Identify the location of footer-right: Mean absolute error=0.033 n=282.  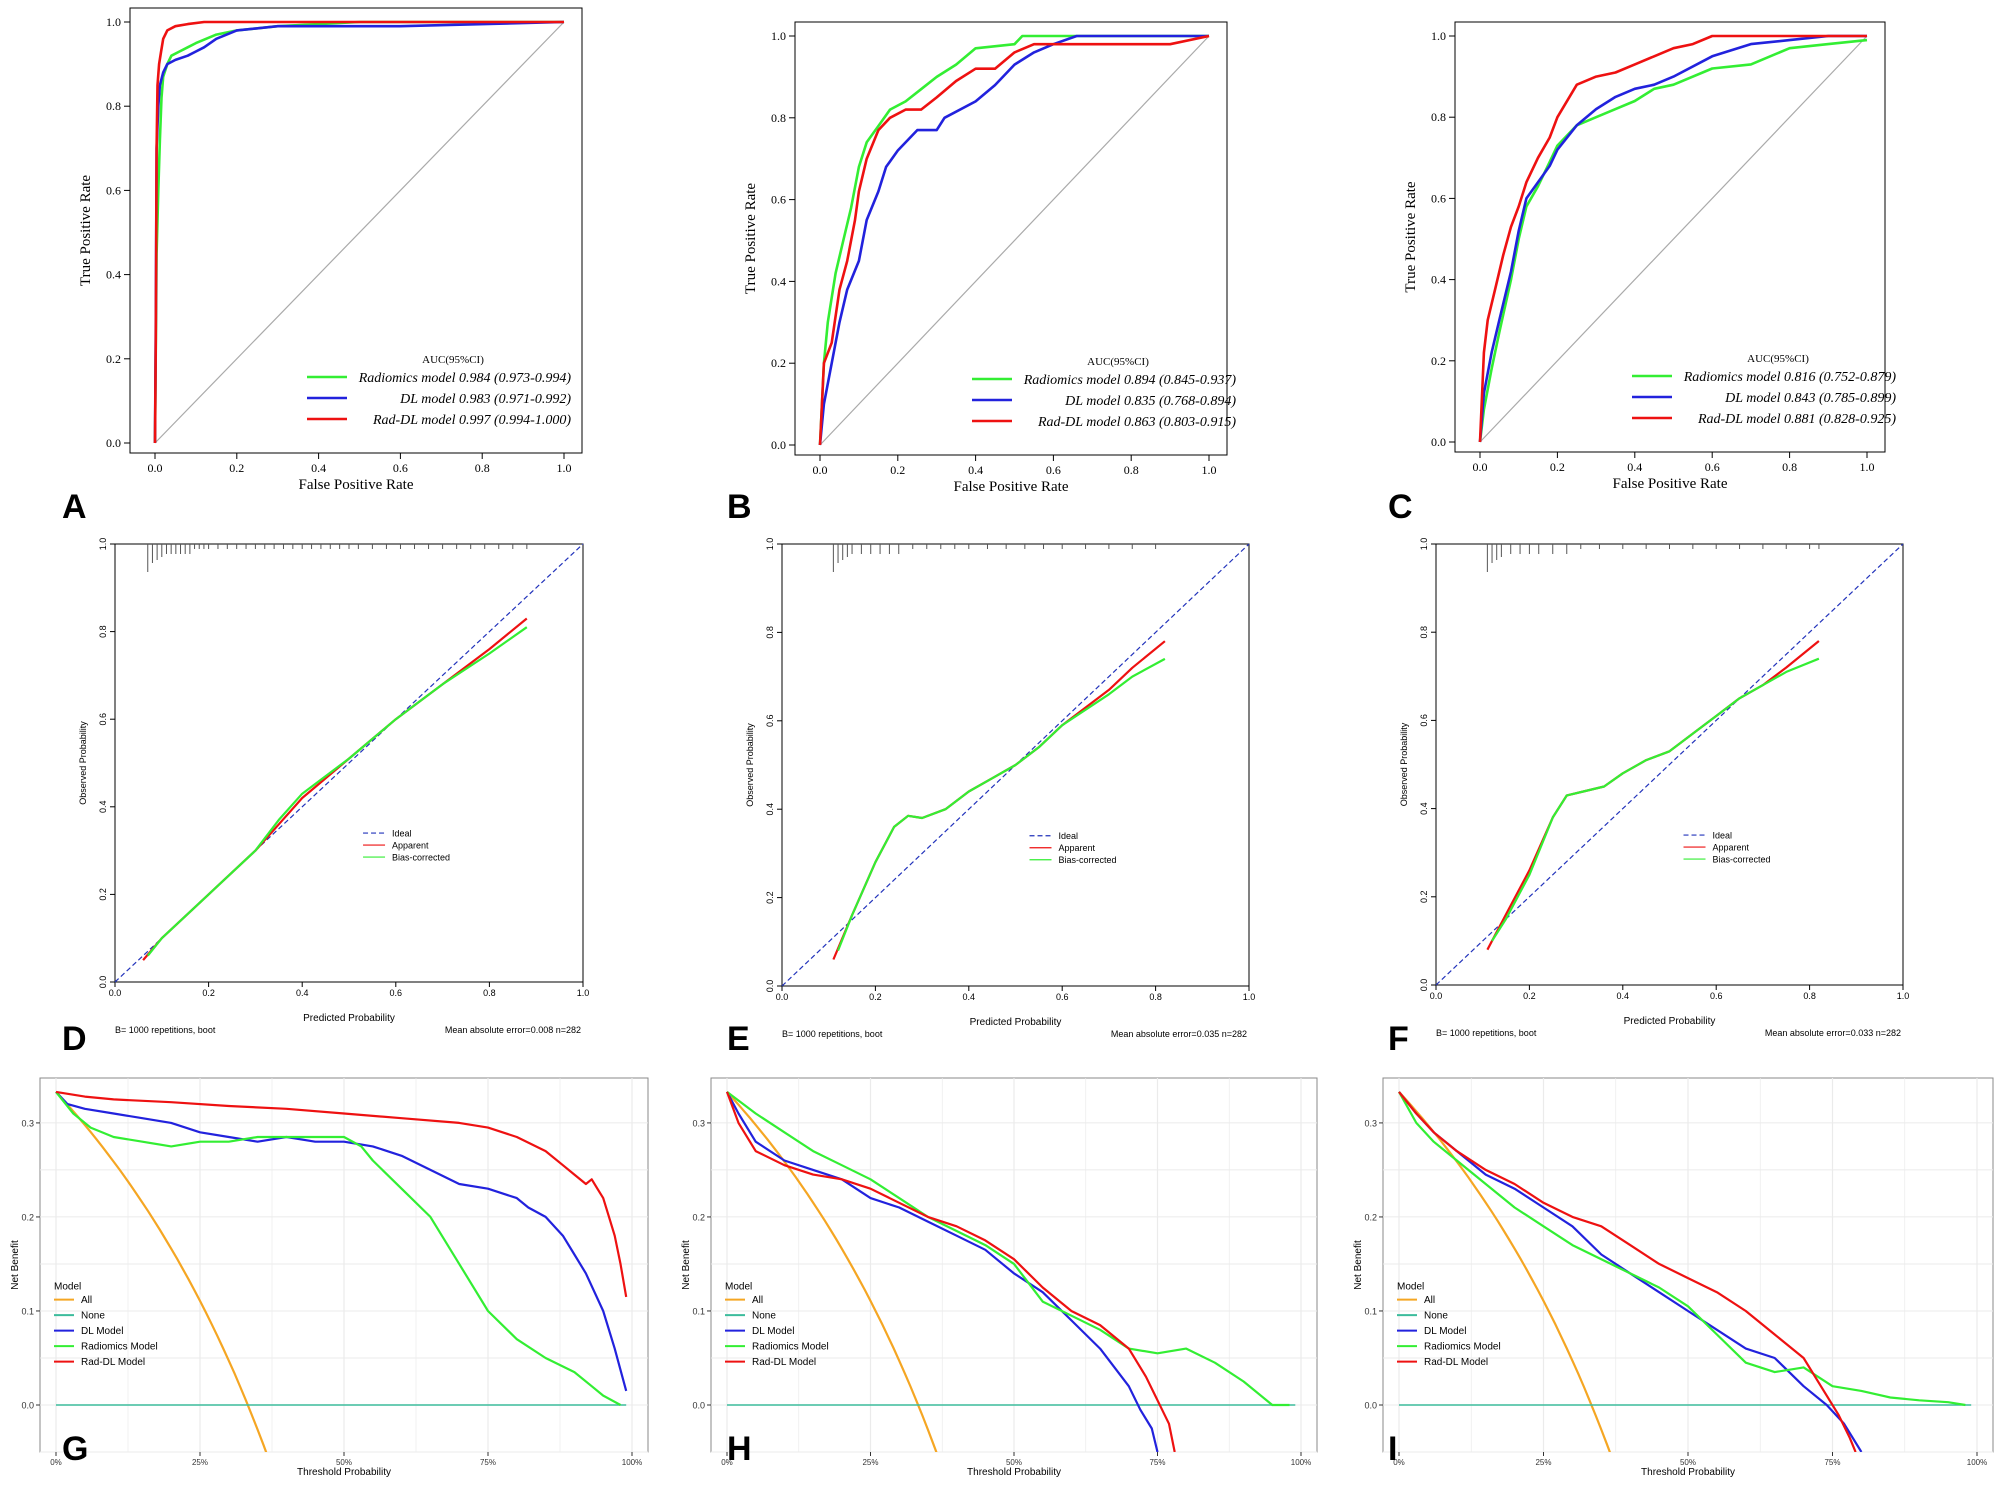
(1833, 1033).